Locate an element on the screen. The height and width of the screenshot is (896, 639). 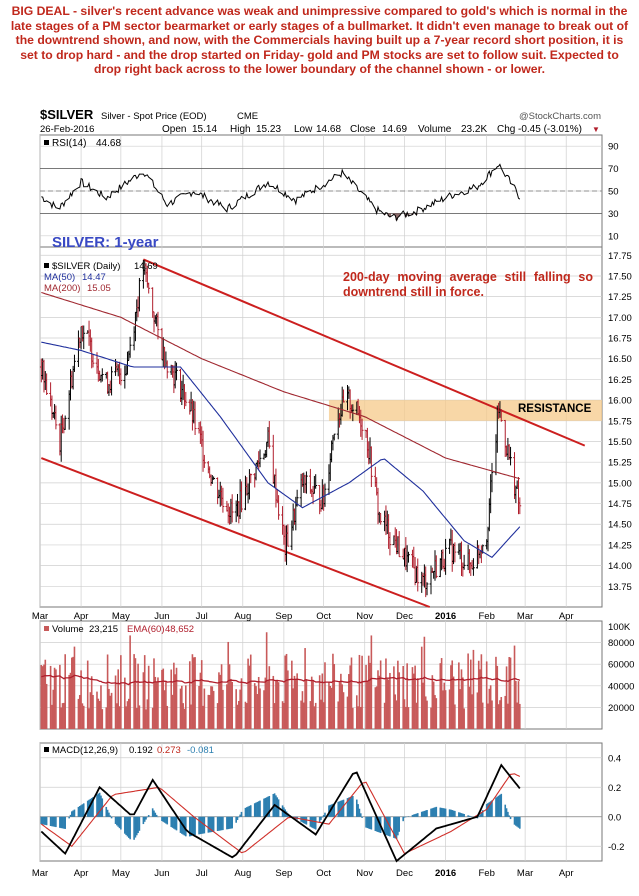
y-tick-label: 70 is located at coordinates (613, 169).